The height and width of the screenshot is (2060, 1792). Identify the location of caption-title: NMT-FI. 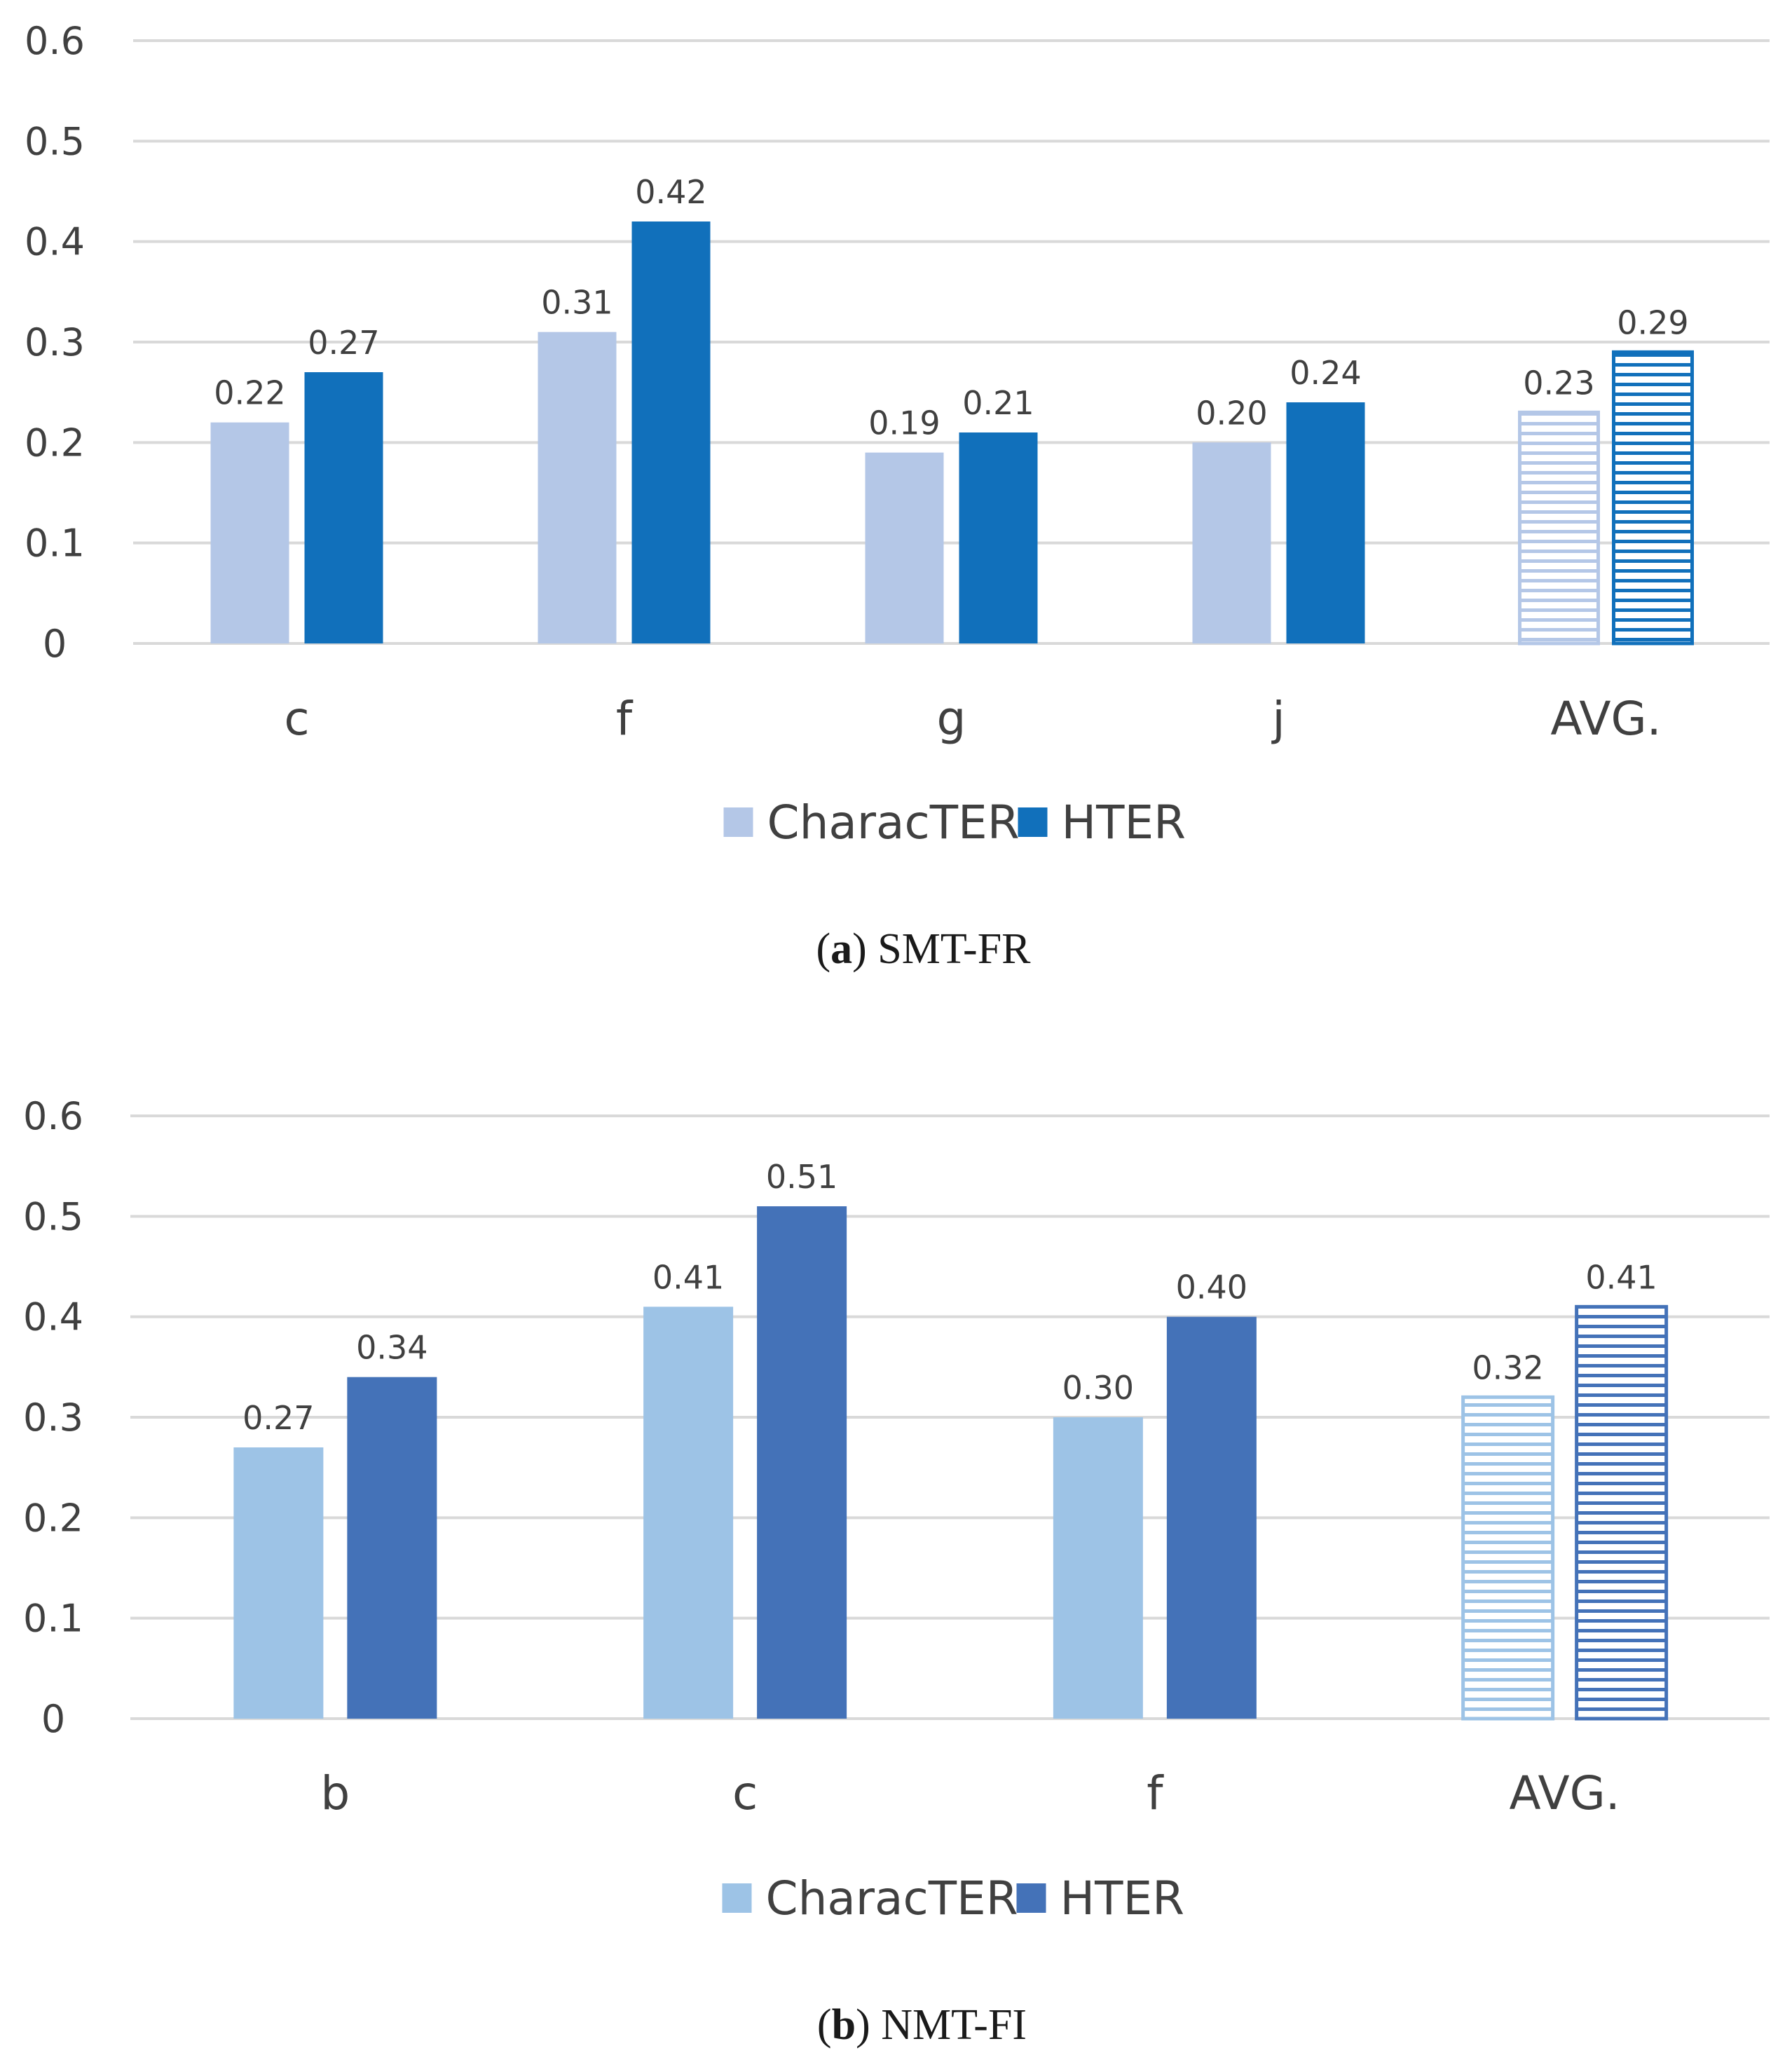
(954, 2025).